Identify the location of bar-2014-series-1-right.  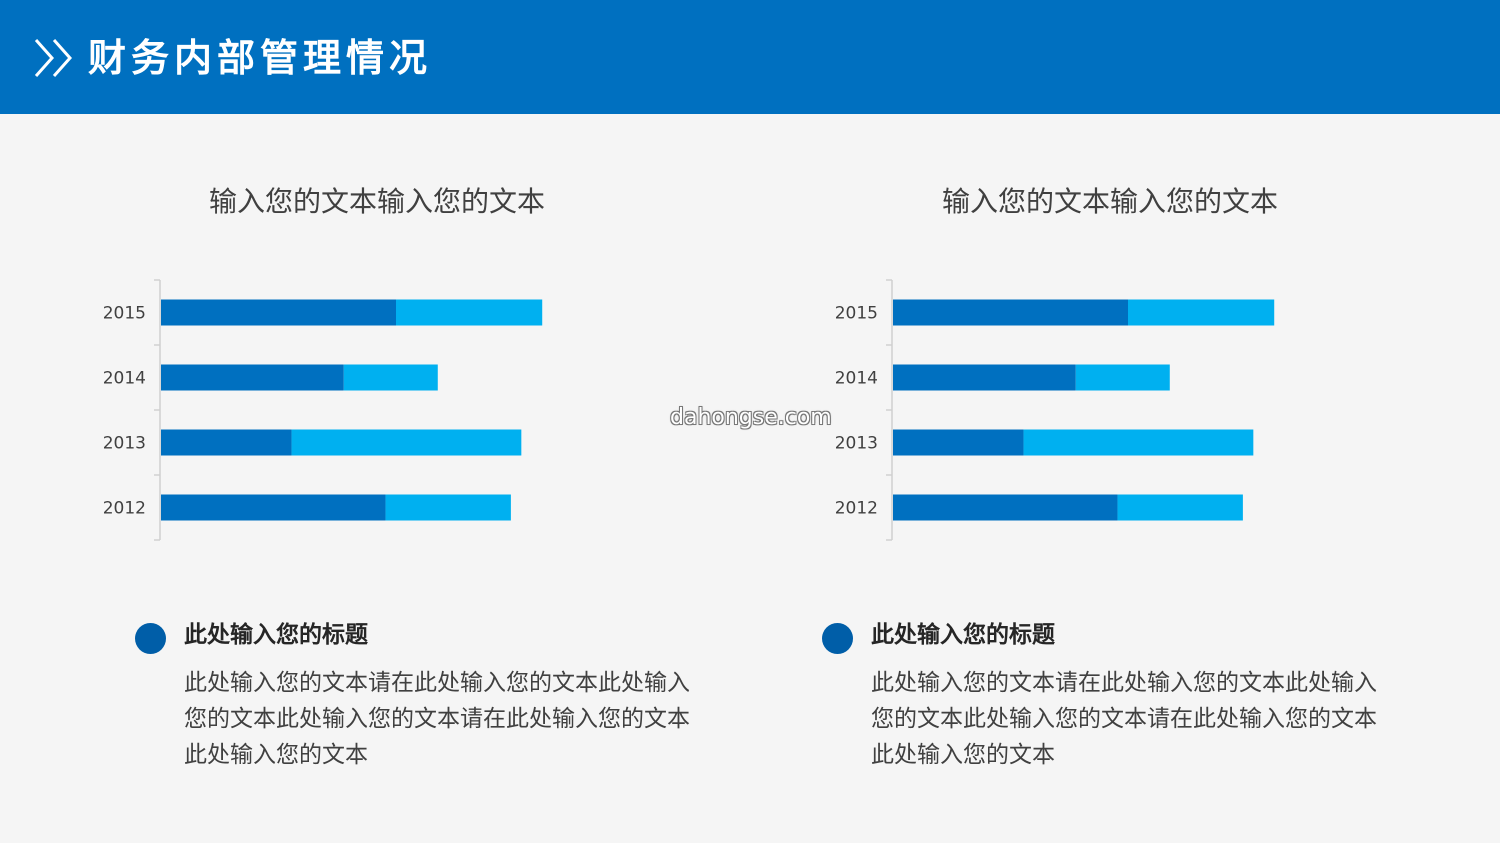
(984, 377).